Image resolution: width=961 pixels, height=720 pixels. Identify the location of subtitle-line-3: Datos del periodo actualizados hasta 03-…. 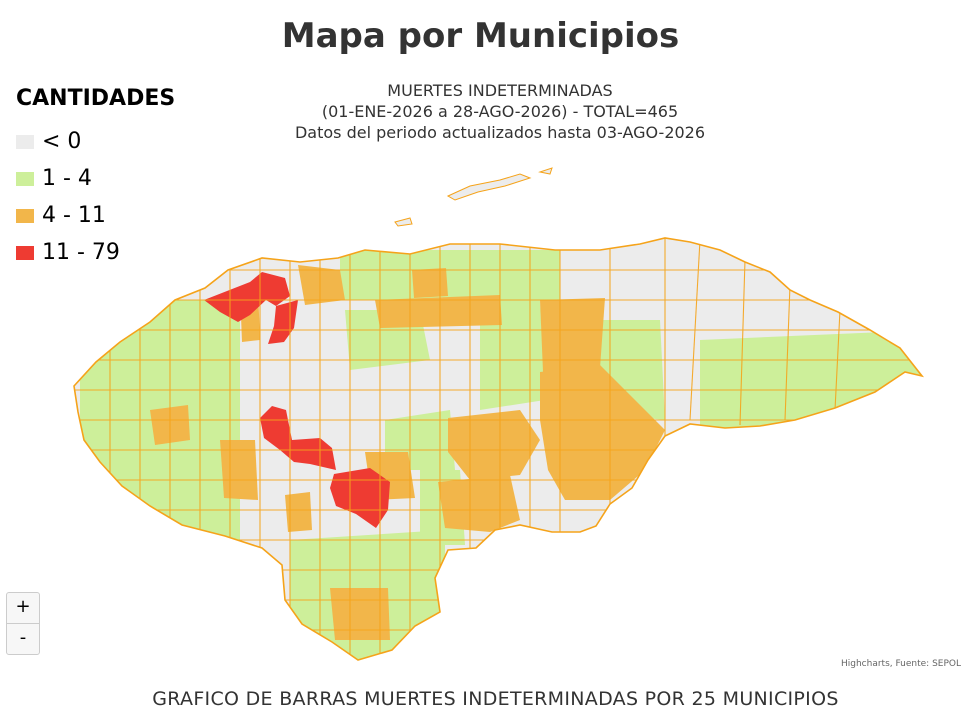
(500, 132).